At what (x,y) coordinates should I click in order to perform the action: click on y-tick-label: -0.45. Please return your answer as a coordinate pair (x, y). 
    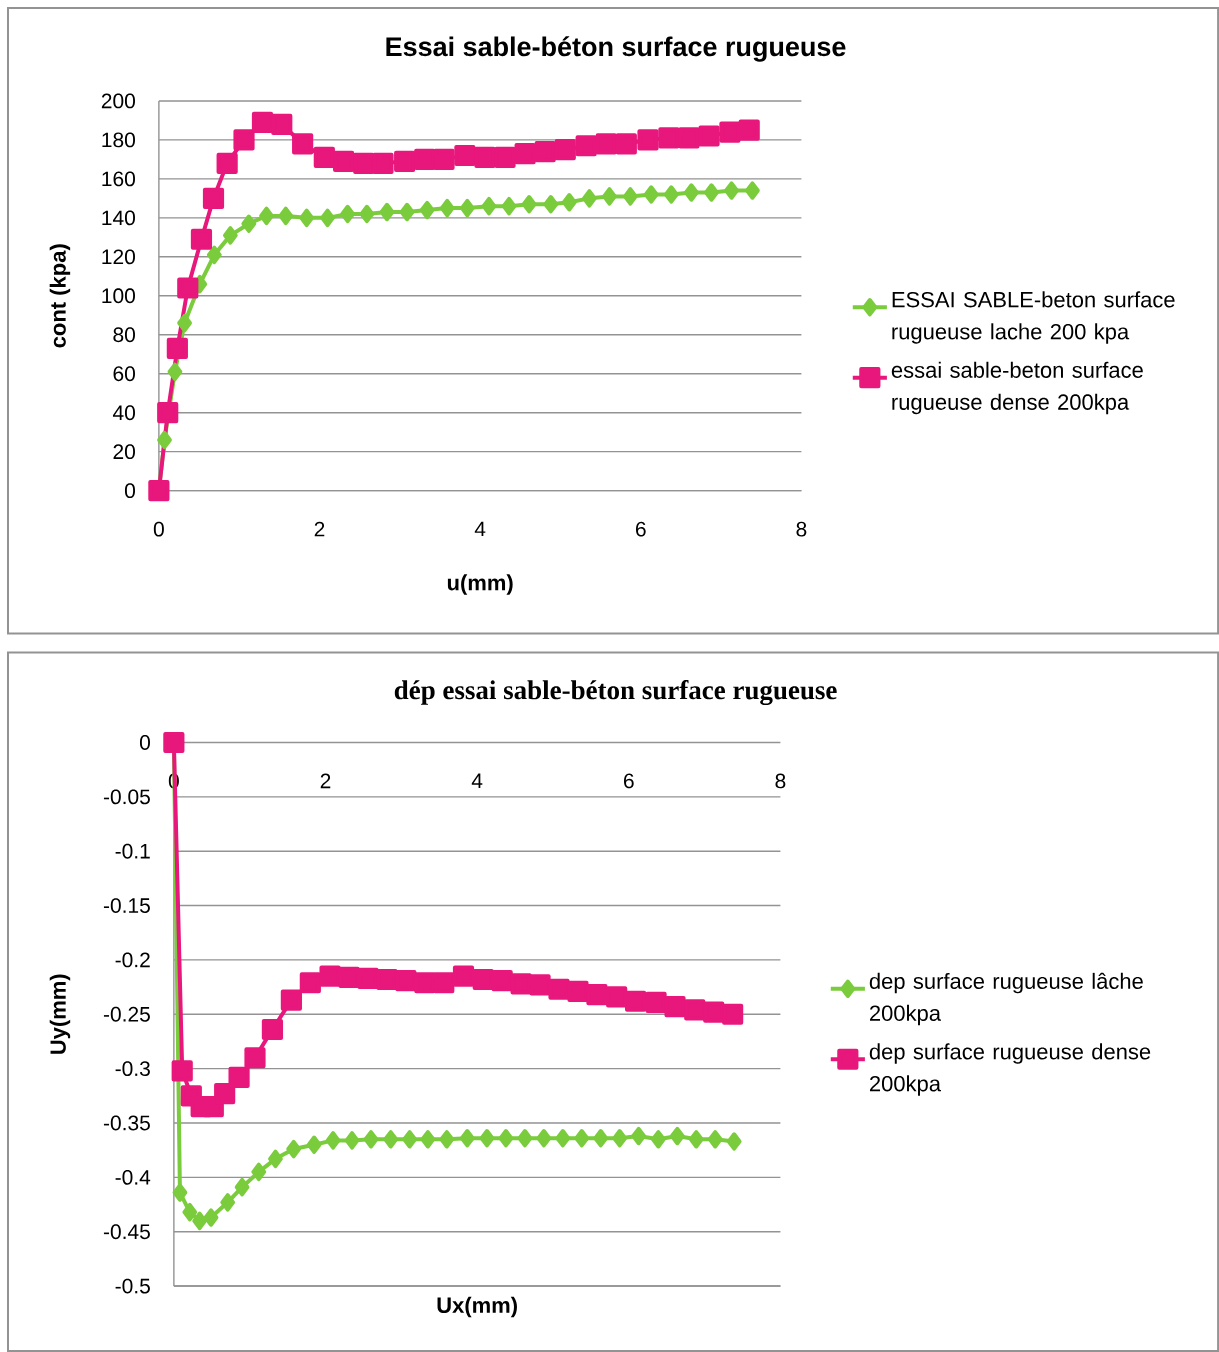
    Looking at the image, I should click on (126, 1232).